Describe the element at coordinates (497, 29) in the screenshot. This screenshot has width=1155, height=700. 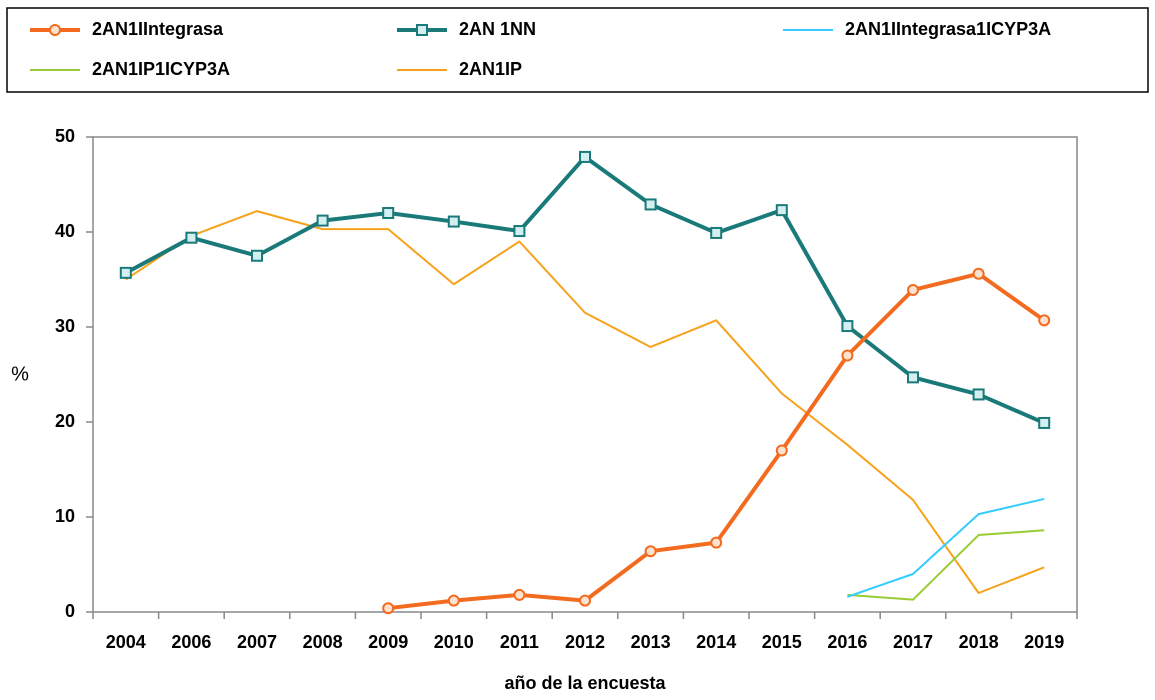
I see `legend-label: 2AN 1NN` at that location.